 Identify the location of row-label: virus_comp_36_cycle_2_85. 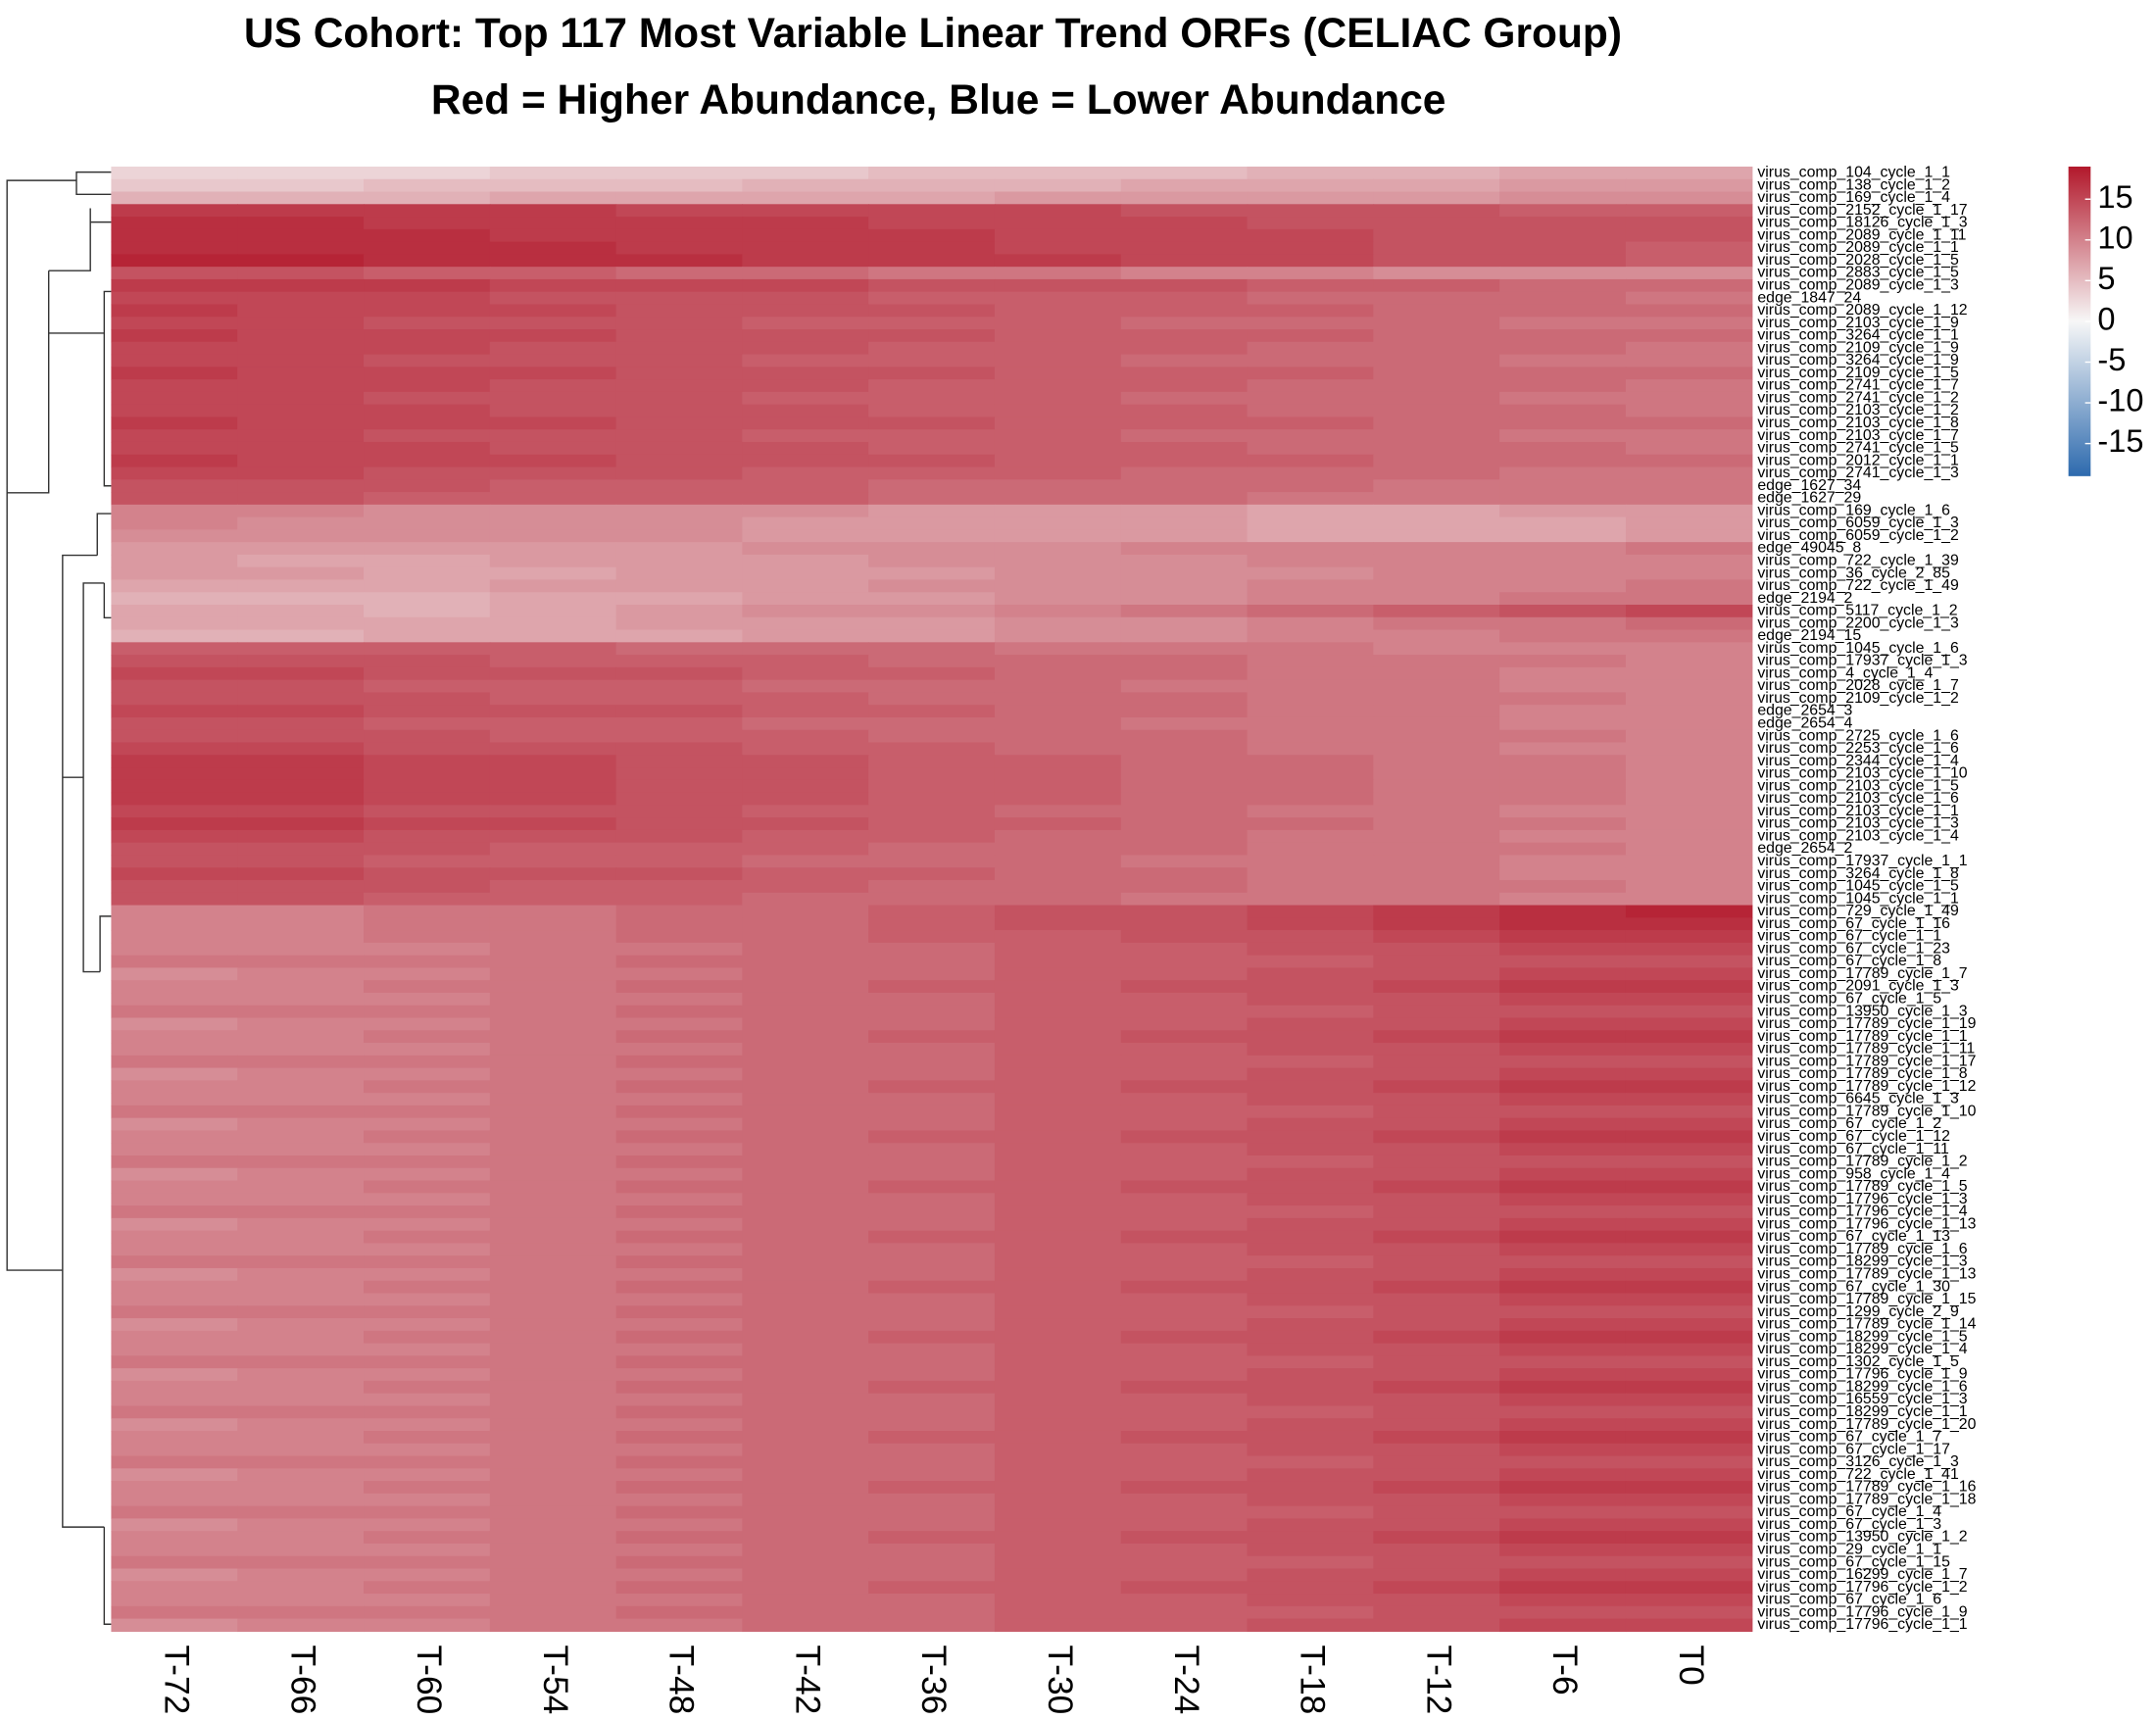
(1854, 573).